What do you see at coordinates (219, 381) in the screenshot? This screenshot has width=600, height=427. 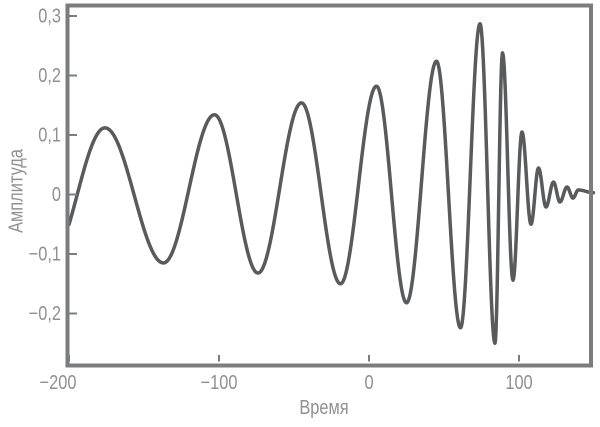 I see `x-tick-label: −100` at bounding box center [219, 381].